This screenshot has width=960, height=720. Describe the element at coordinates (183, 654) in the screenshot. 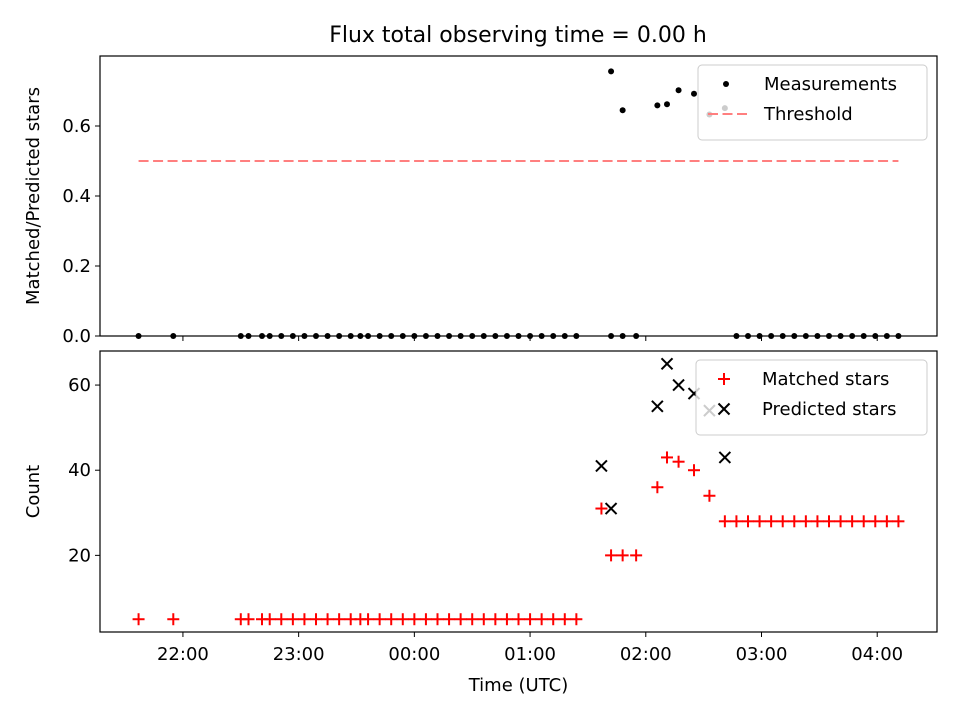

I see `x-tick-label: 22:00` at that location.